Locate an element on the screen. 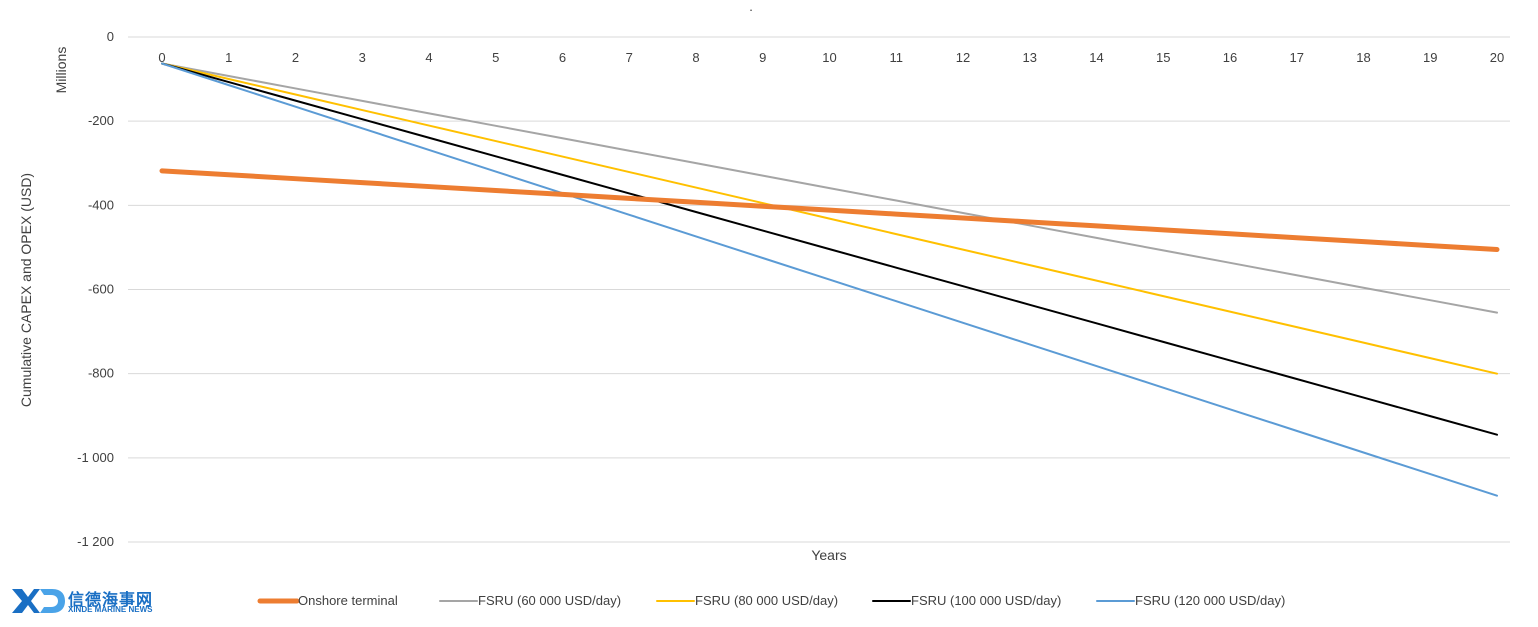 The width and height of the screenshot is (1538, 627). logo-chinese-text: 信德海事网 is located at coordinates (111, 599).